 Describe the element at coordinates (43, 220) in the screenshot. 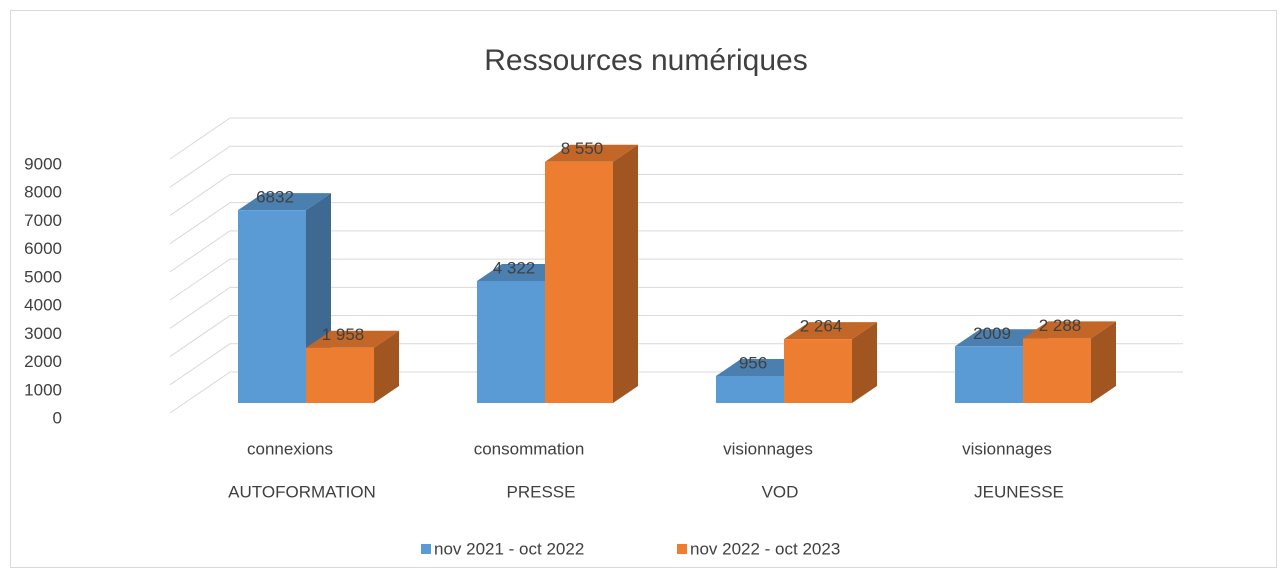

I see `y-tick-label: 7000` at that location.